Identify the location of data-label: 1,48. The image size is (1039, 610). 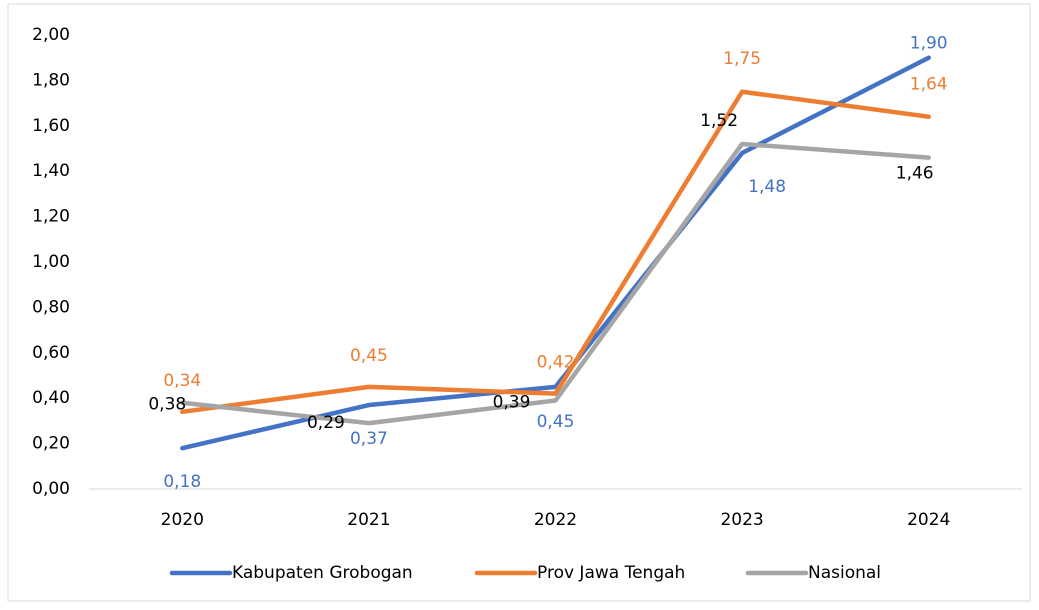
(767, 187).